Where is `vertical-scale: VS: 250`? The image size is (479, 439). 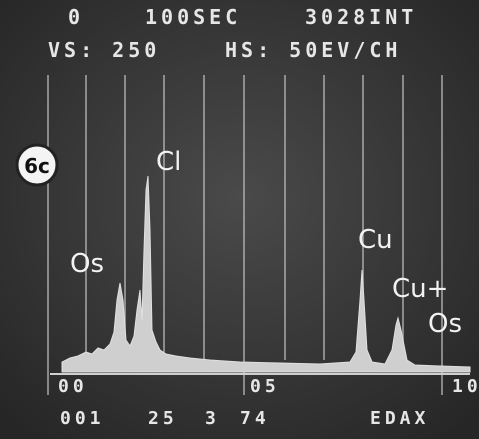
vertical-scale: VS: 250 is located at coordinates (104, 50).